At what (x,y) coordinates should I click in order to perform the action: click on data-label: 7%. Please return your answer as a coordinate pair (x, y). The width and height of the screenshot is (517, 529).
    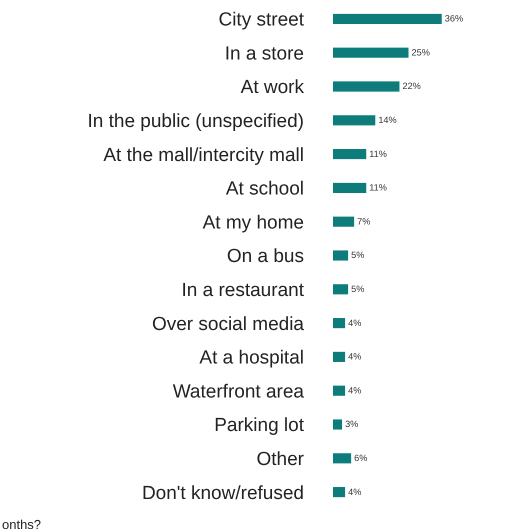
    Looking at the image, I should click on (363, 221).